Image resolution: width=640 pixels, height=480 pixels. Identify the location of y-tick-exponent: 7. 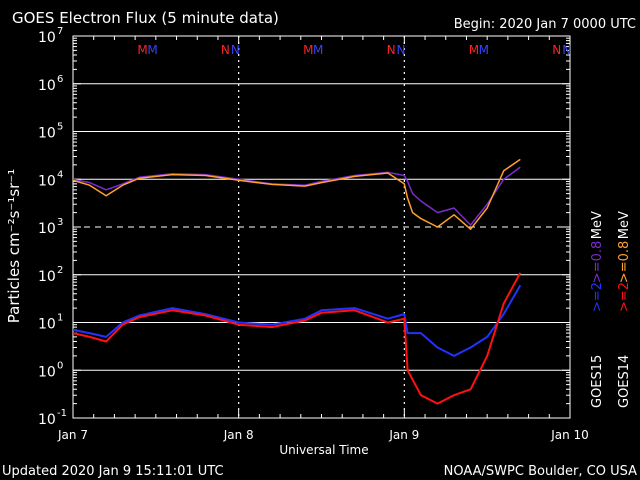
(60, 31).